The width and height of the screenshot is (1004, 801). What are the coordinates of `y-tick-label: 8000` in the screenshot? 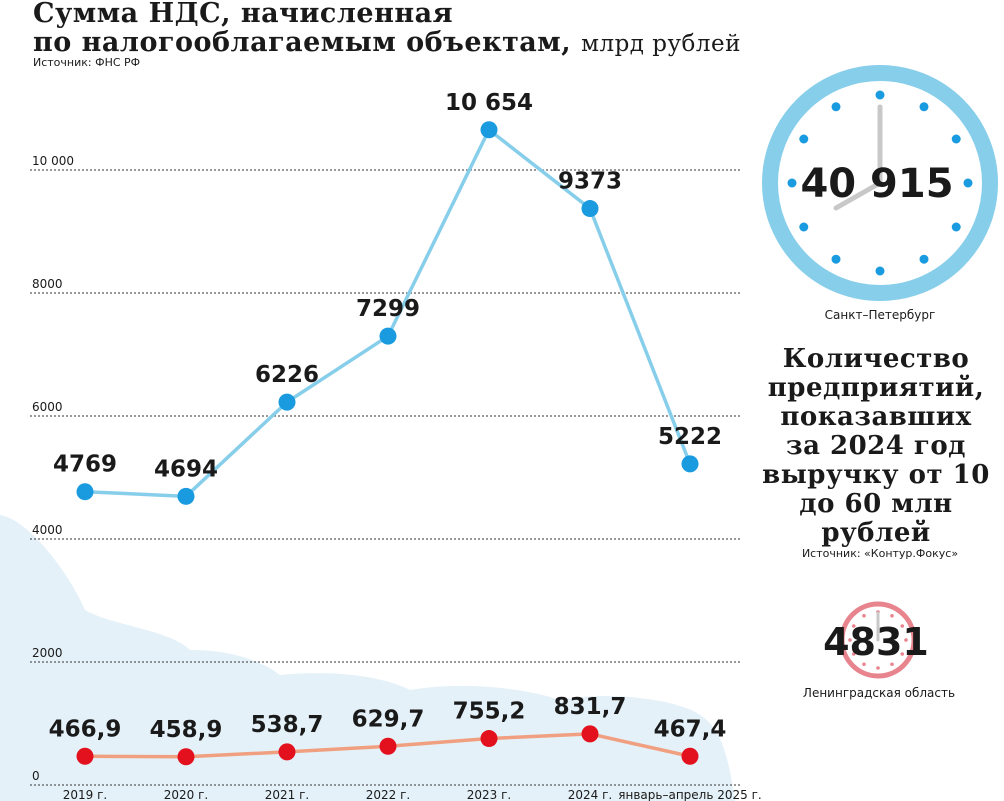 It's located at (47, 284).